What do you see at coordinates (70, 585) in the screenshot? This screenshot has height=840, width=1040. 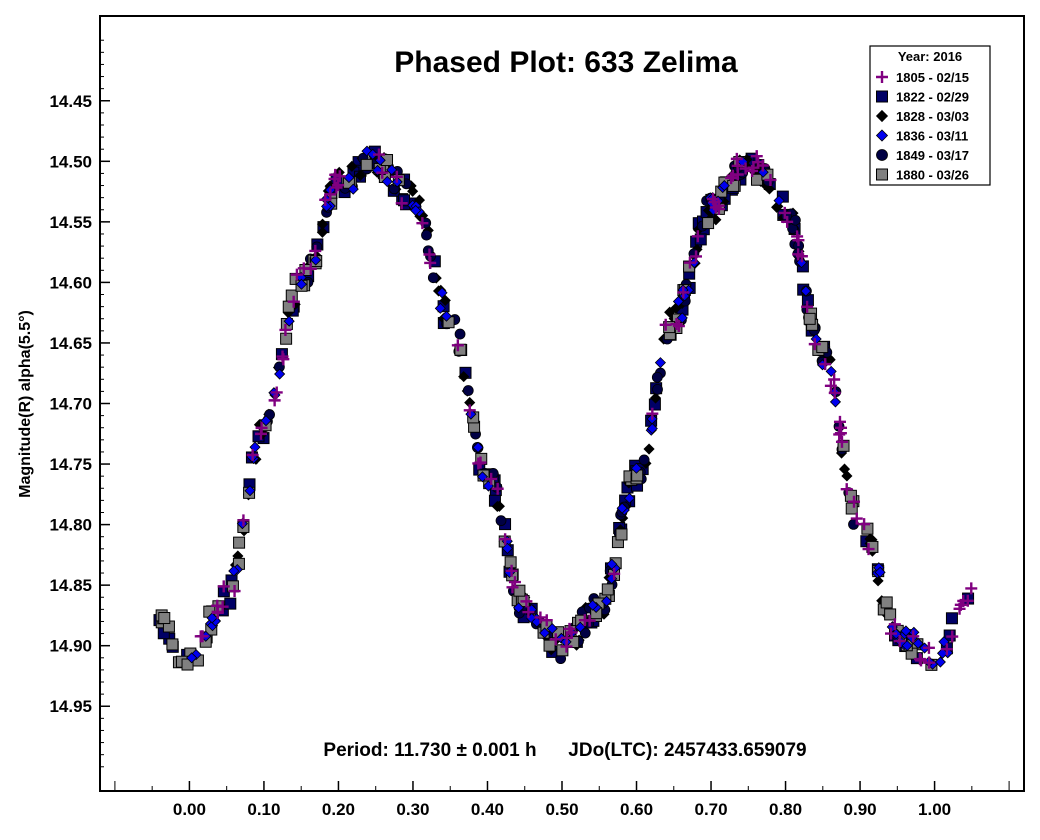 I see `y-tick-label: 14.85` at bounding box center [70, 585].